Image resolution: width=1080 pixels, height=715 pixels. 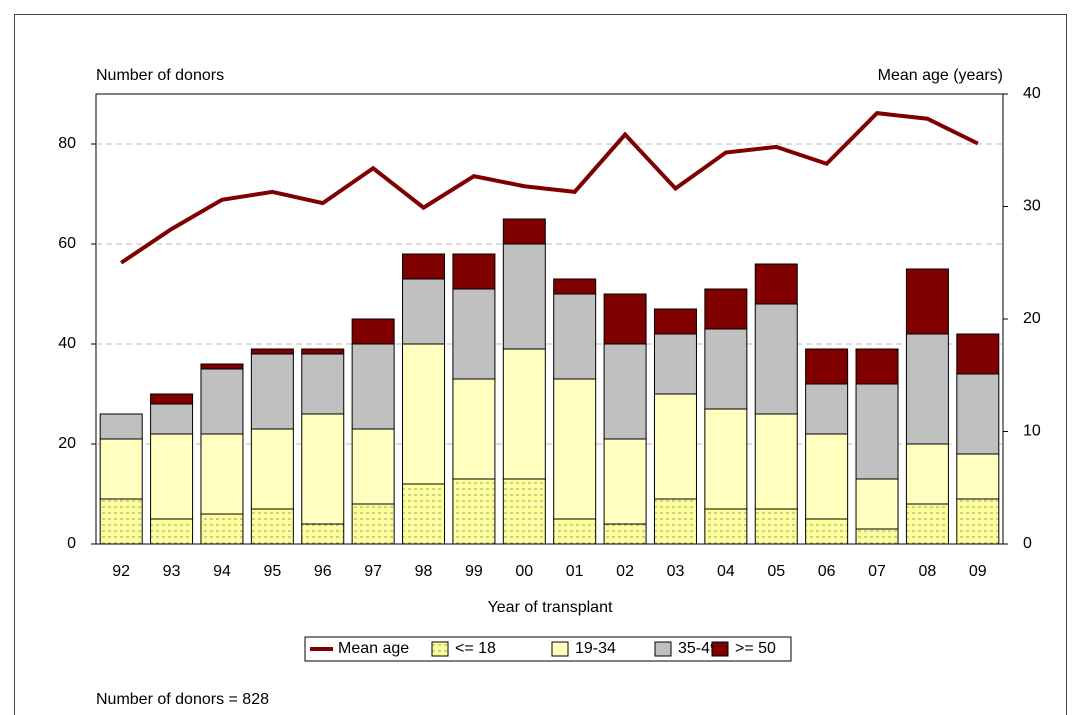 I want to click on y2-tick-label: 0, so click(x=1027, y=543).